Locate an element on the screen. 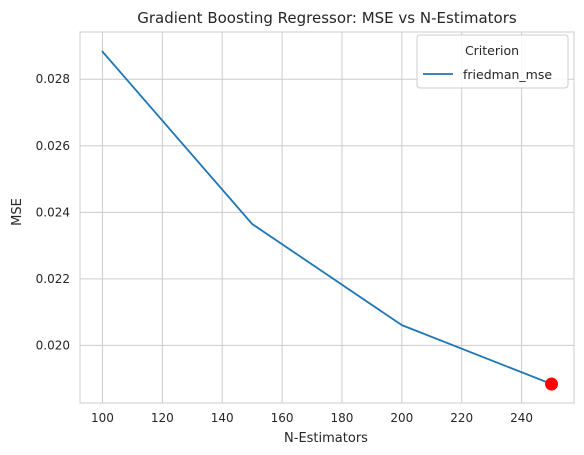  x-tick-label: 180 is located at coordinates (342, 418).